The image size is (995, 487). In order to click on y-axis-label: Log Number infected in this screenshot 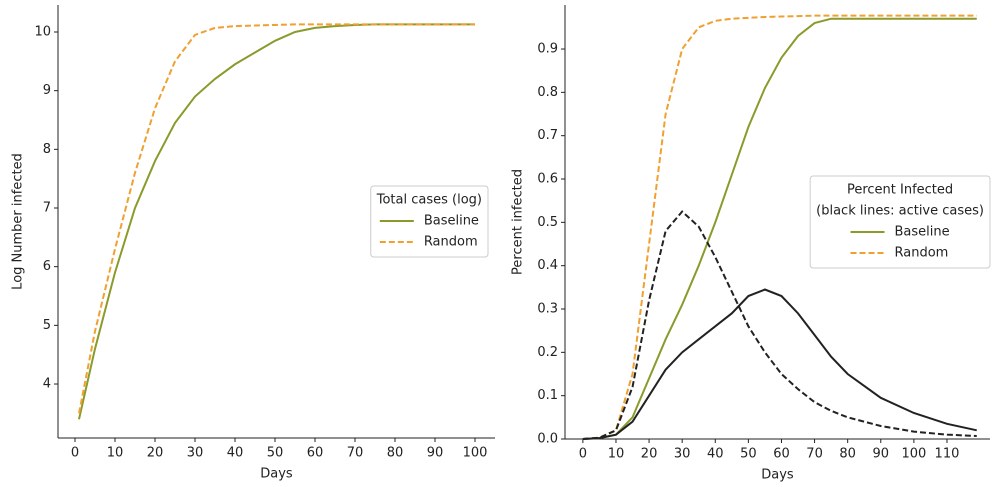, I will do `click(18, 221)`.